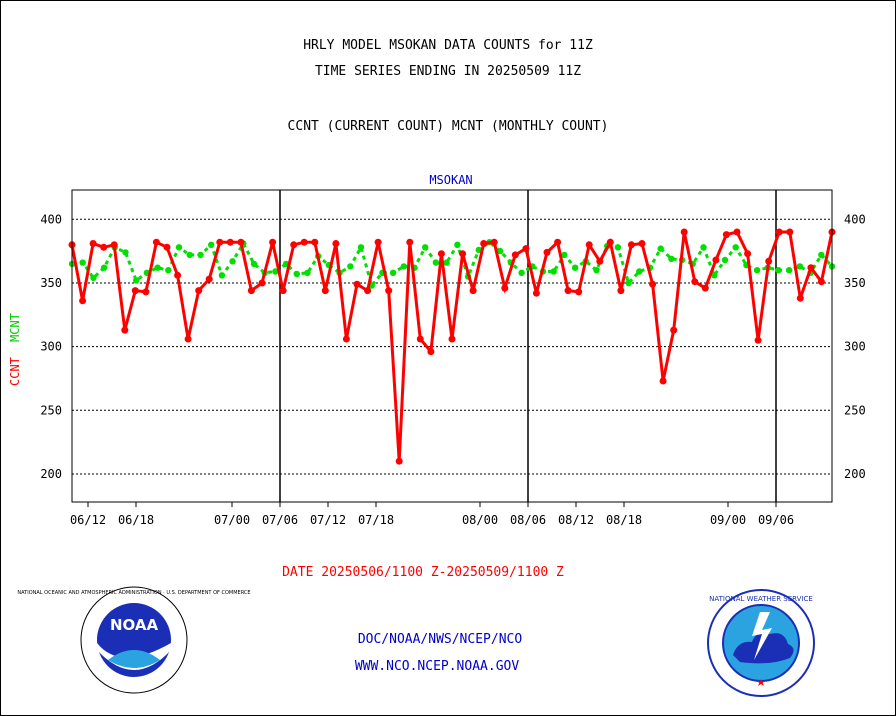  I want to click on nws-ring-text: NATIONAL WEATHER SERVICE, so click(761, 599).